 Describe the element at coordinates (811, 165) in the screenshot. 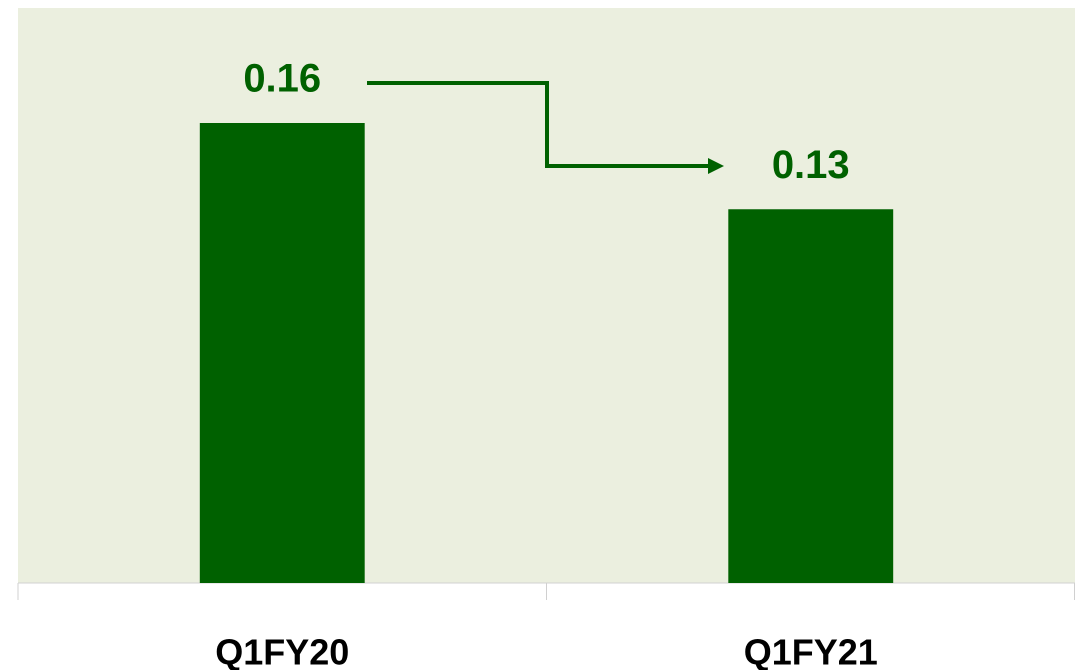

I see `value-label: 0.13` at that location.